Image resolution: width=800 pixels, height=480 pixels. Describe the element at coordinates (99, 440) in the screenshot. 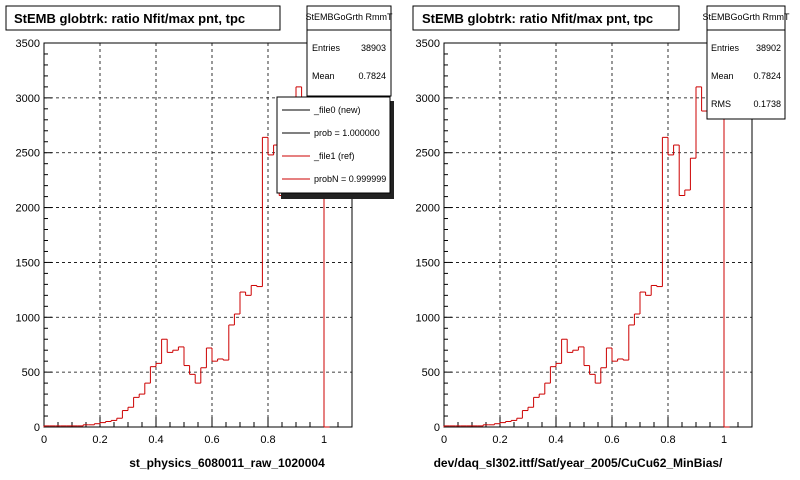

I see `left-x-tick-label: 0.2` at that location.